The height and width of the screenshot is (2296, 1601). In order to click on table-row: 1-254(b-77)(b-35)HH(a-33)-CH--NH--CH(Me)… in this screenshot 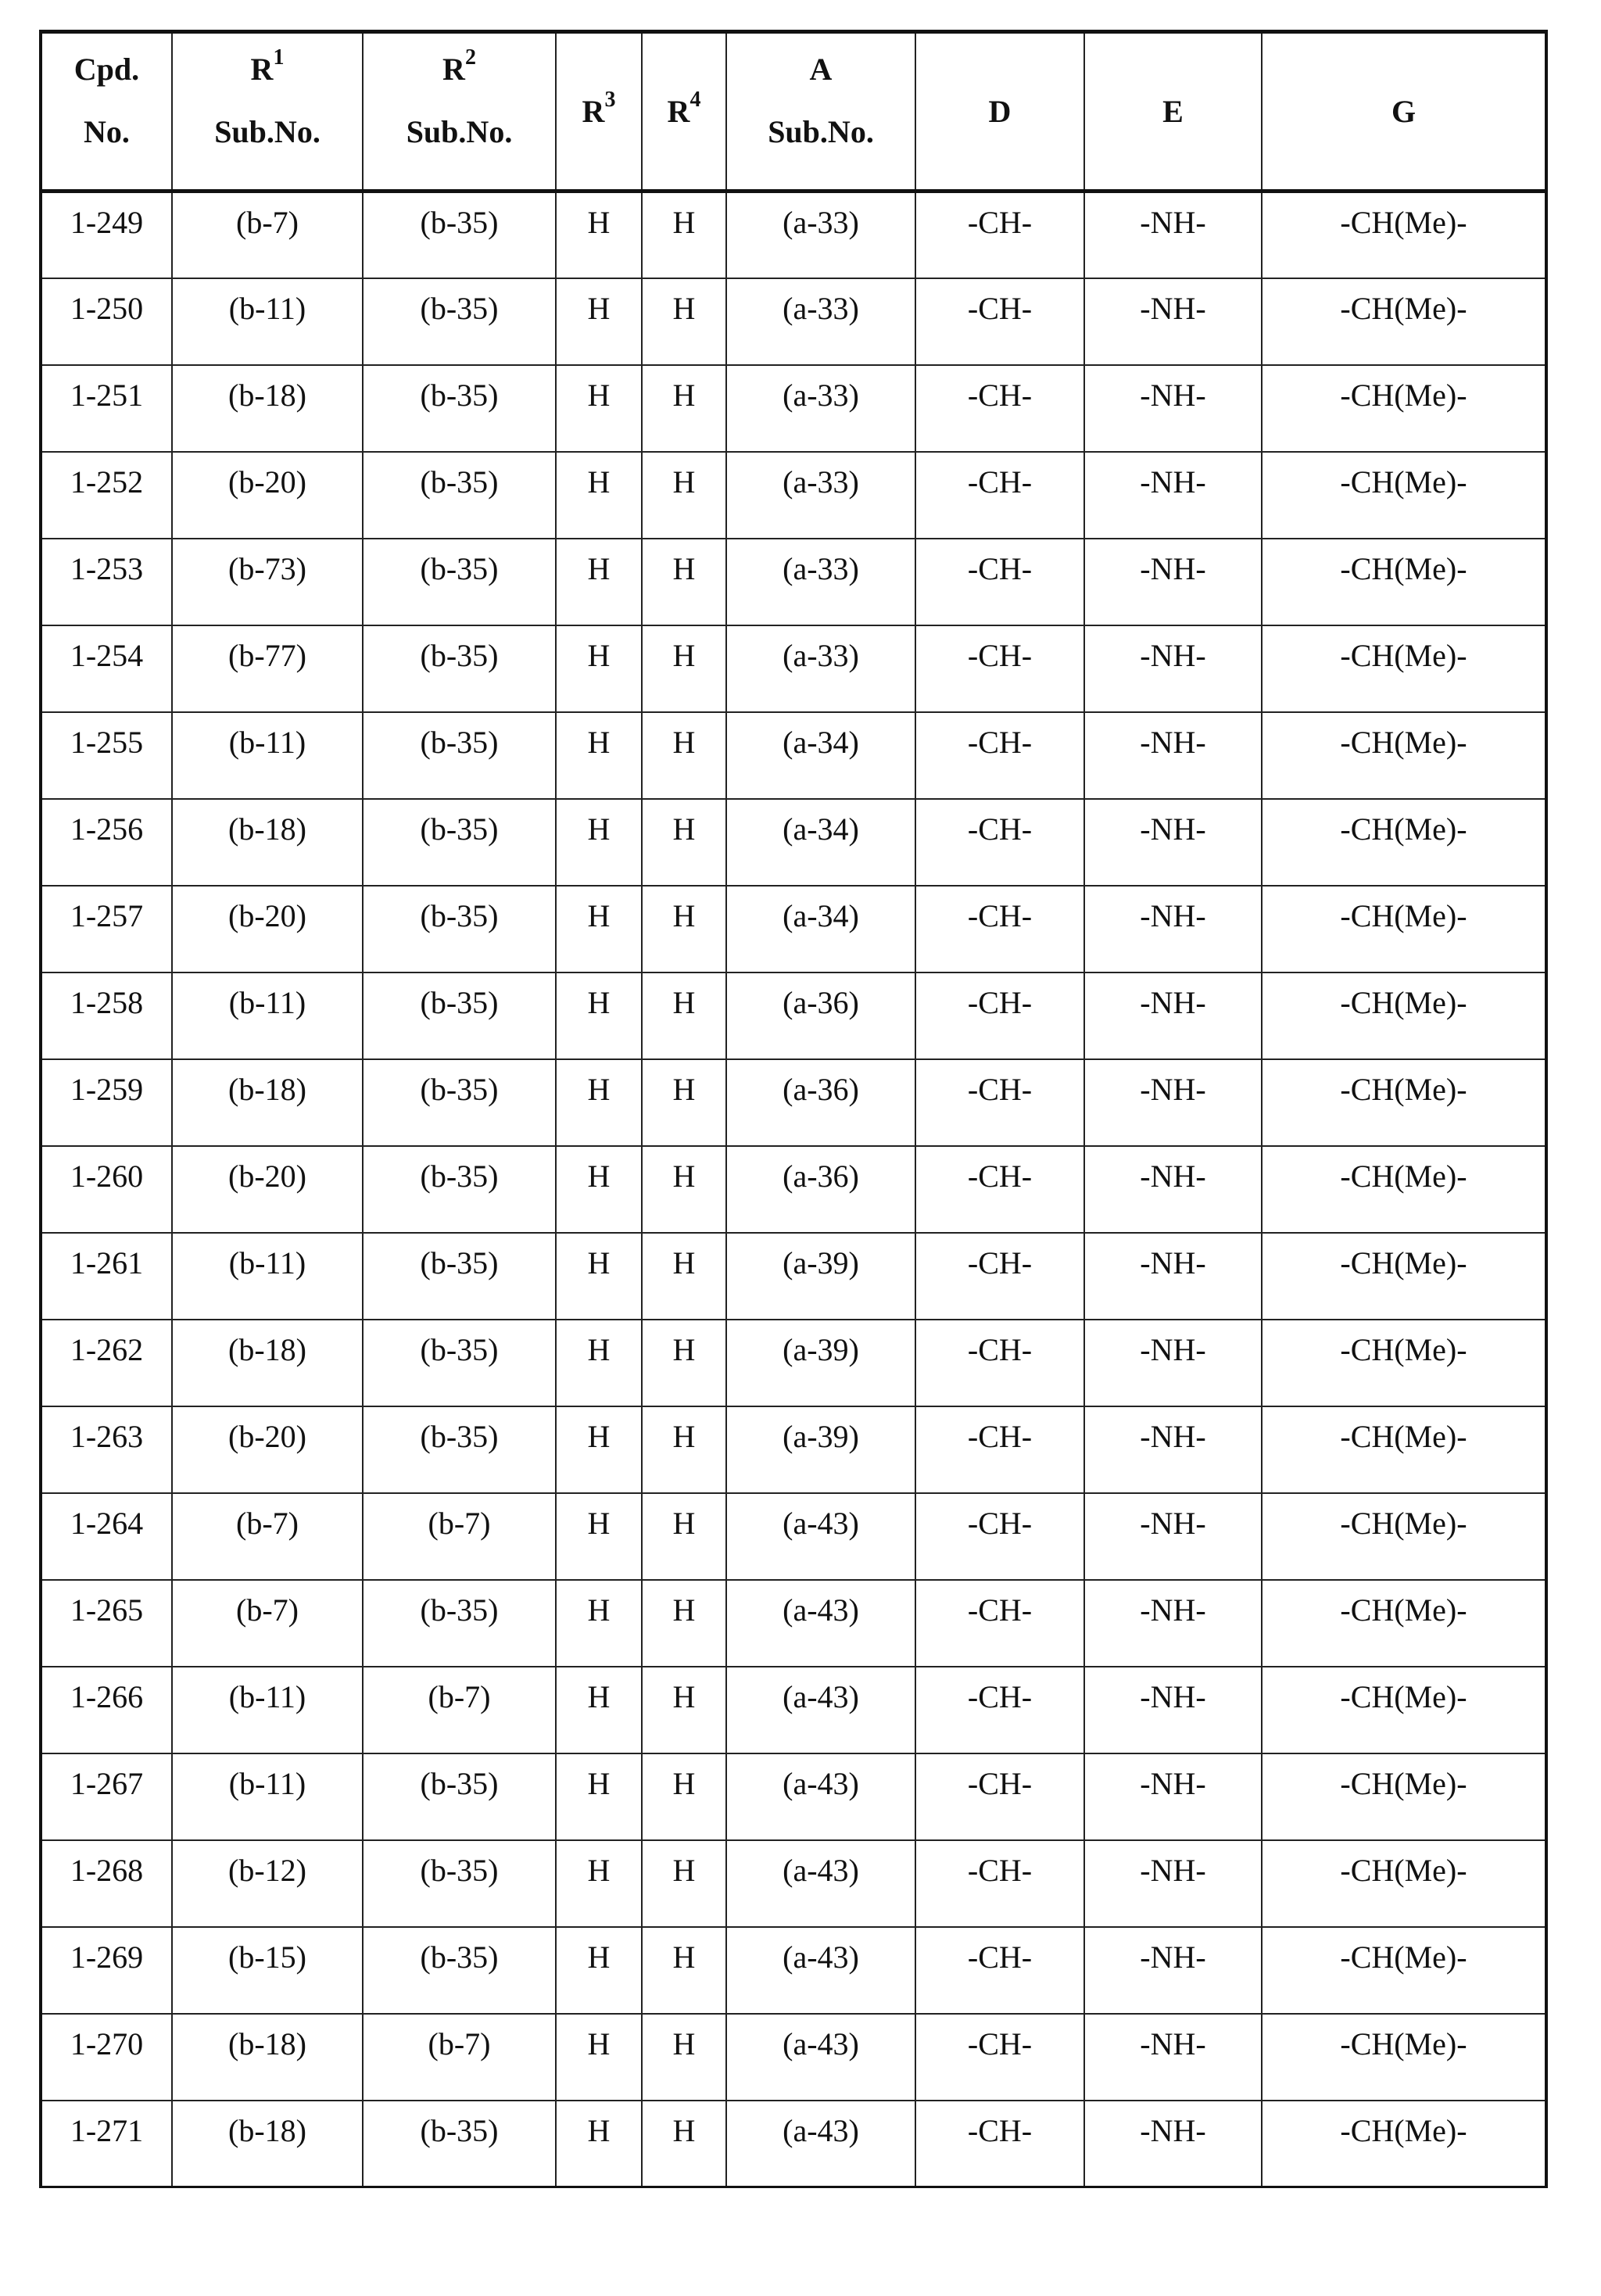, I will do `click(793, 668)`.